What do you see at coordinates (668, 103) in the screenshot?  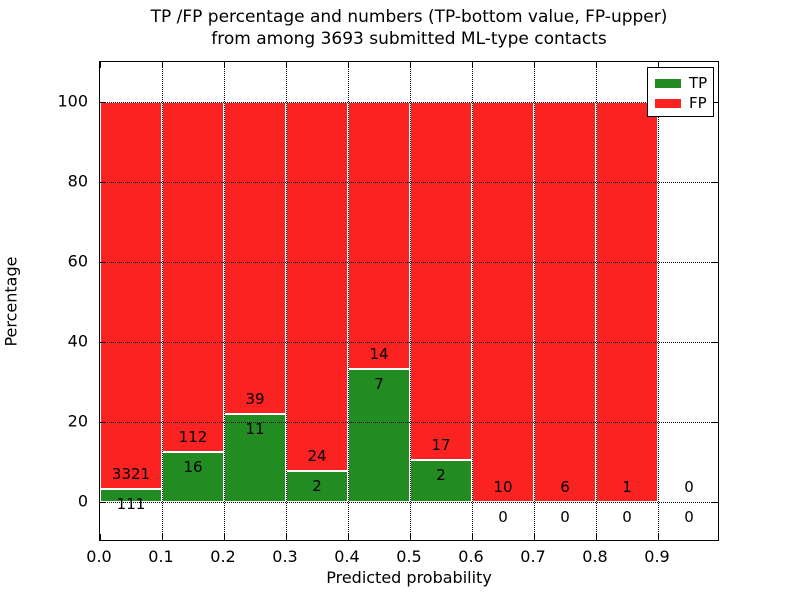 I see `fp-legend-swatch` at bounding box center [668, 103].